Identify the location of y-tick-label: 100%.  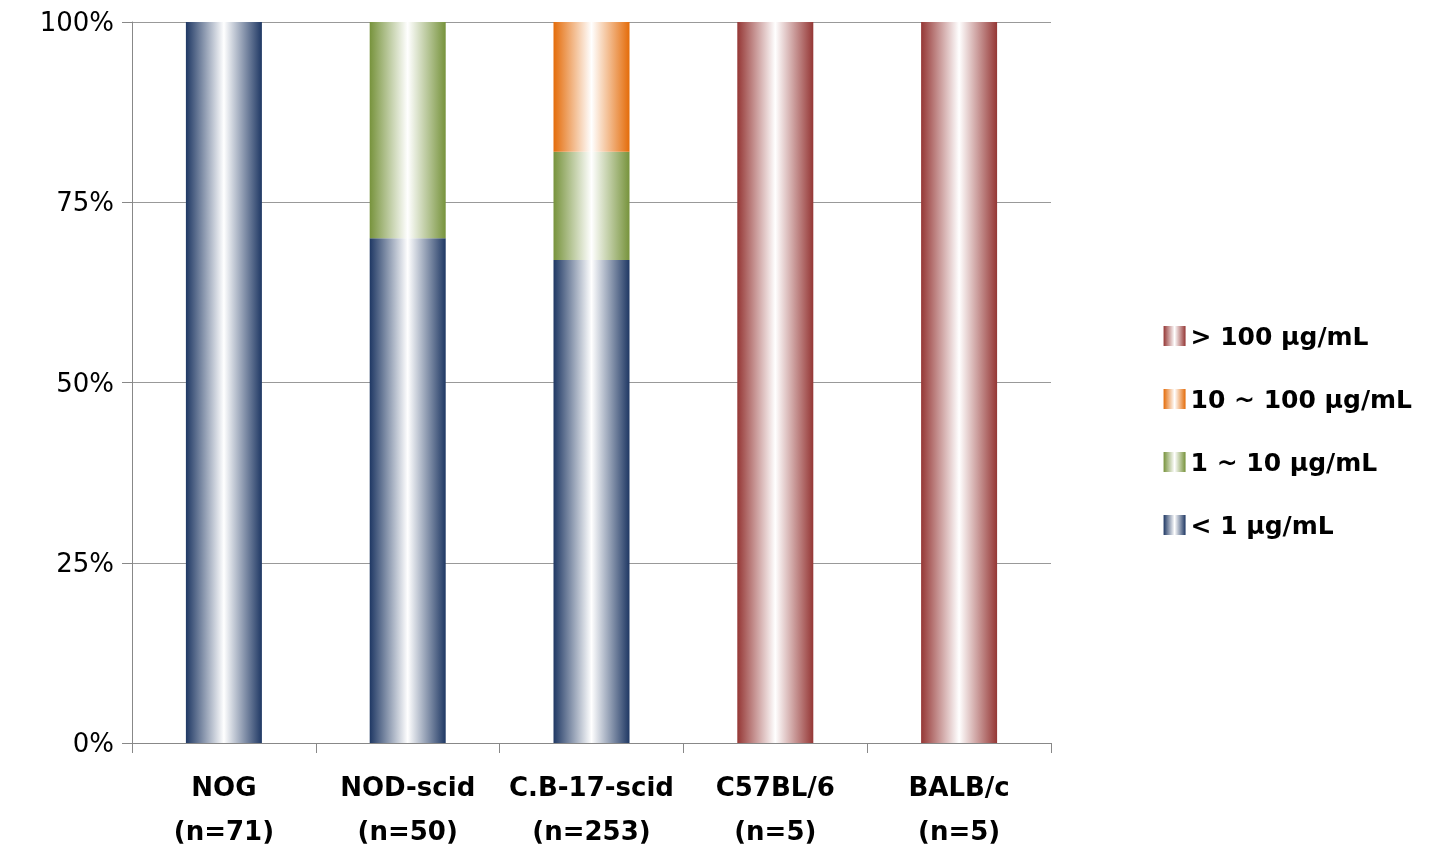
(76, 22).